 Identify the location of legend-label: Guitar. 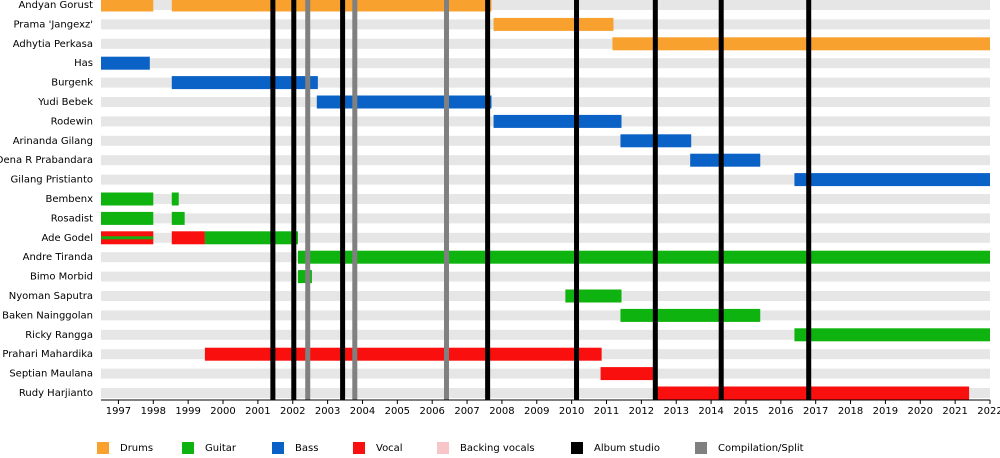
(221, 448).